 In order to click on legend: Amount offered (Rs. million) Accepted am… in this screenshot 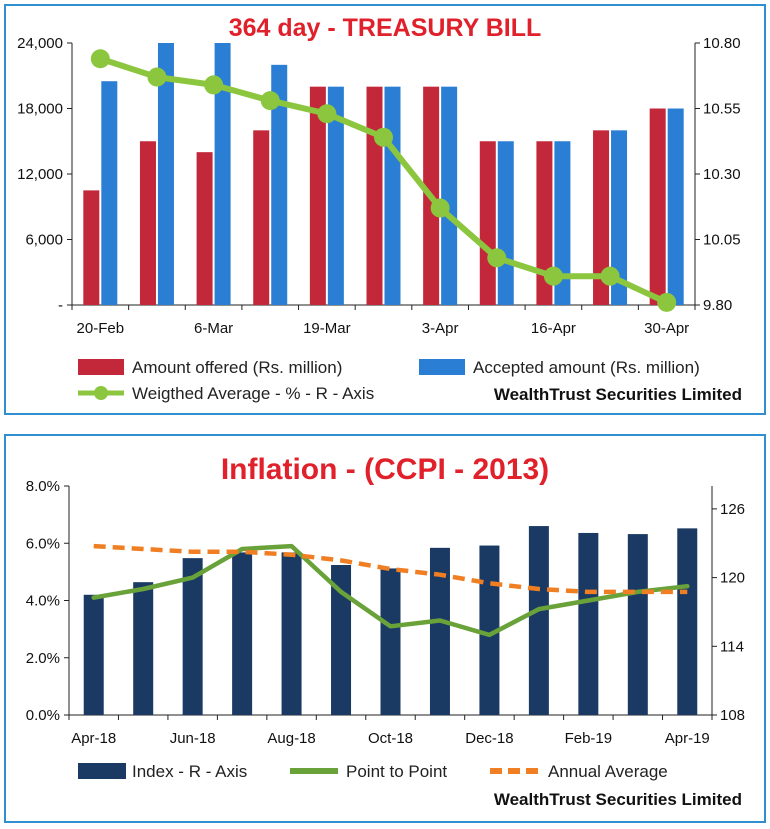, I will do `click(389, 380)`.